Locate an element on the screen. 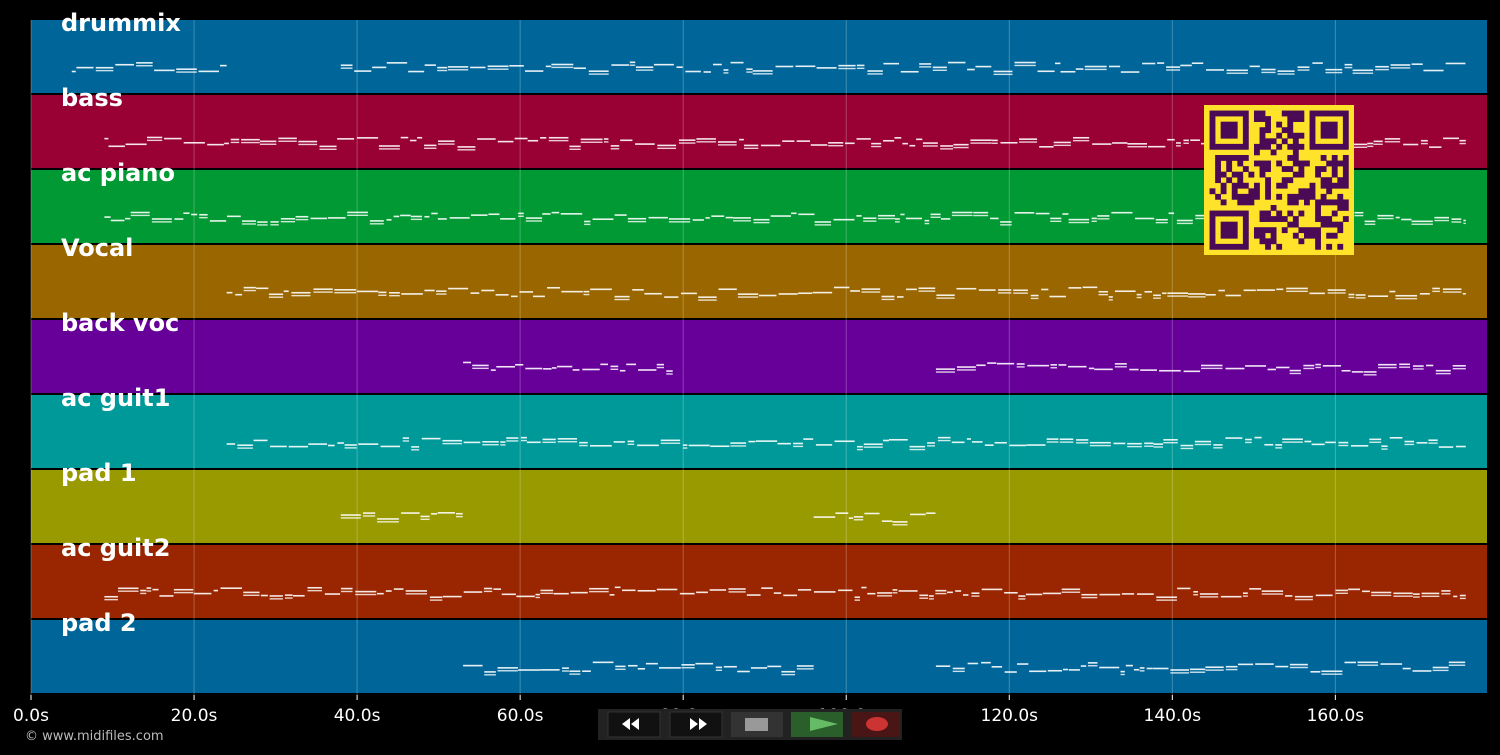  record-icon is located at coordinates (877, 724).